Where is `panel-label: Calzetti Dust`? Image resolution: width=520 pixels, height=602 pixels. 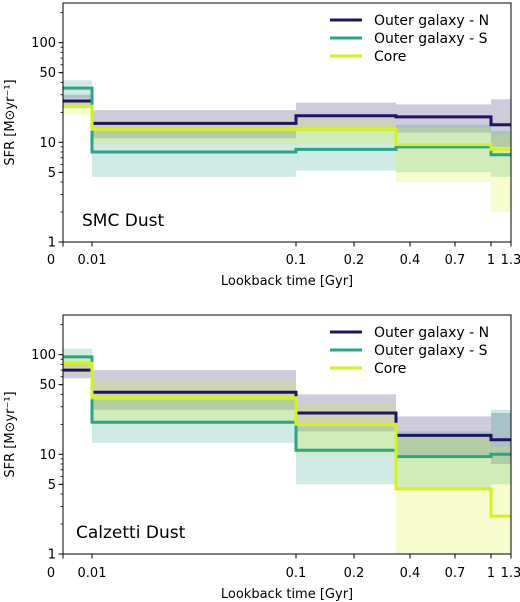 panel-label: Calzetti Dust is located at coordinates (131, 533).